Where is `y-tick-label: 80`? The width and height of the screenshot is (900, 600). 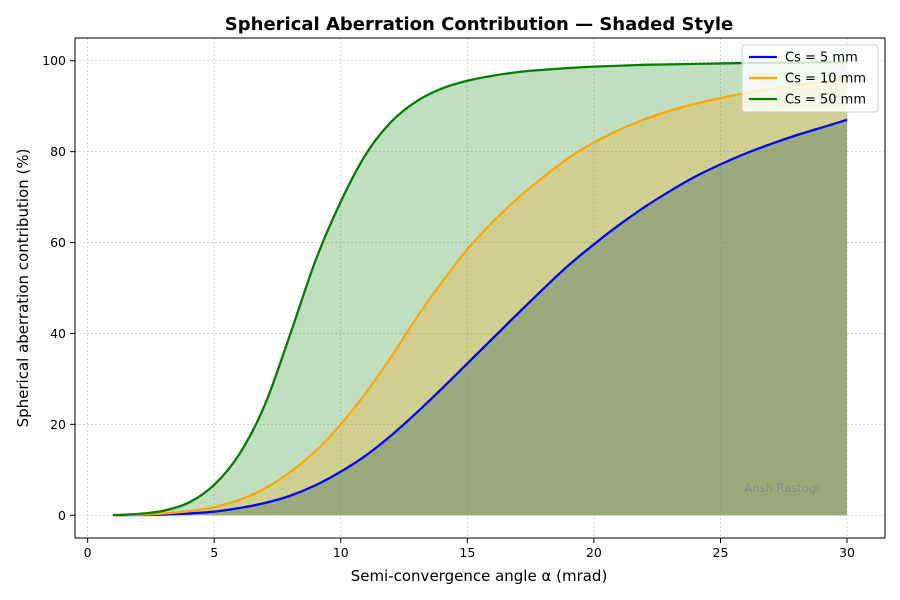 y-tick-label: 80 is located at coordinates (58, 151).